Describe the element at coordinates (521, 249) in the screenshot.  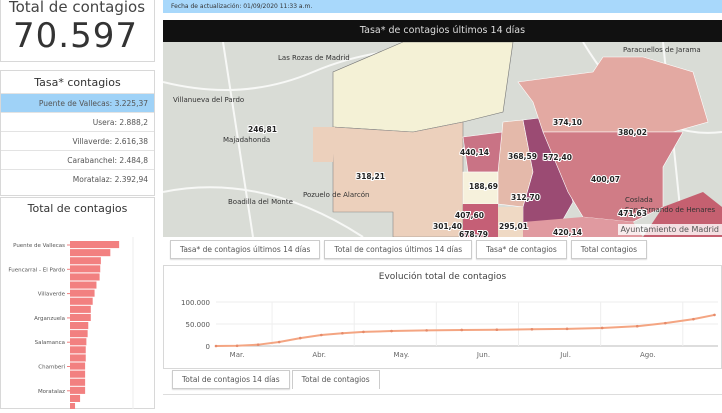
I see `tab-map_tabs-2: Tasa* de contagios` at that location.